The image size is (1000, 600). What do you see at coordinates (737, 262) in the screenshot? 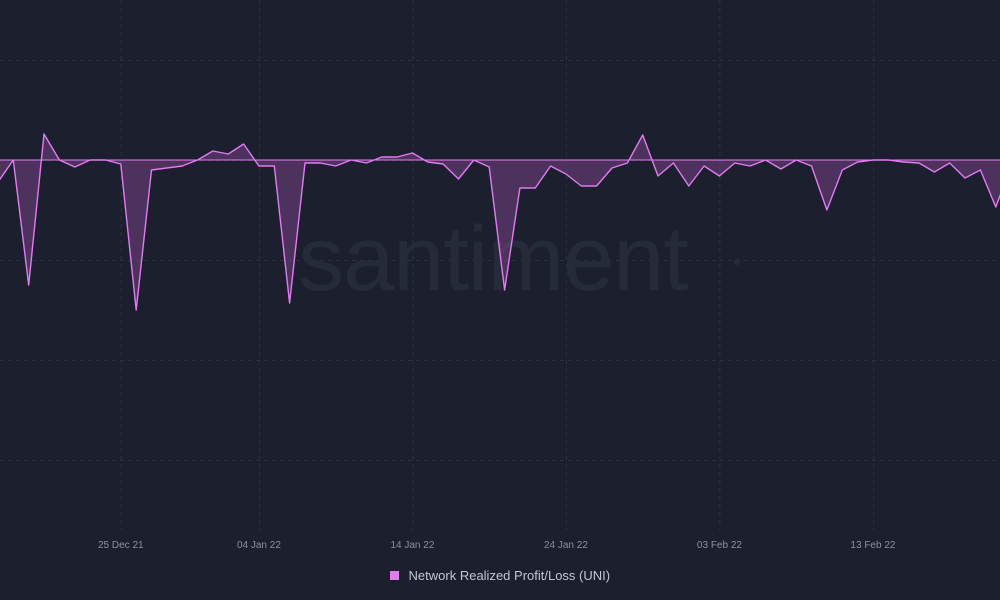
I see `watermark-dot` at bounding box center [737, 262].